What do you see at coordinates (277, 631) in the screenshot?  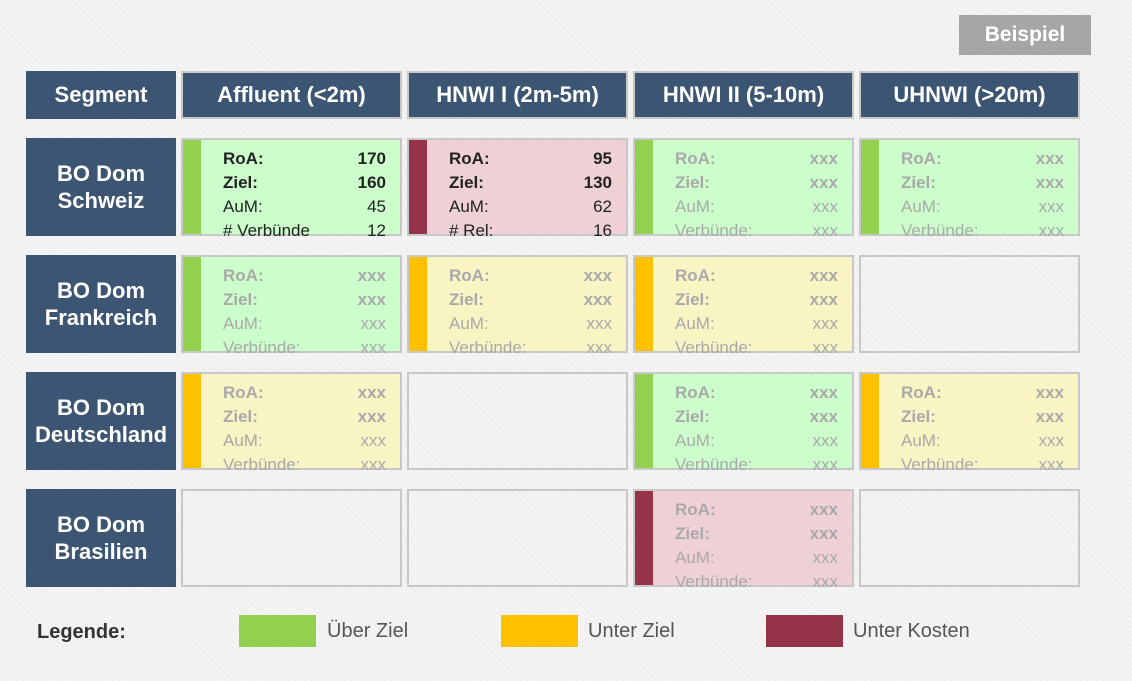 I see `legend-swatch-over-target` at bounding box center [277, 631].